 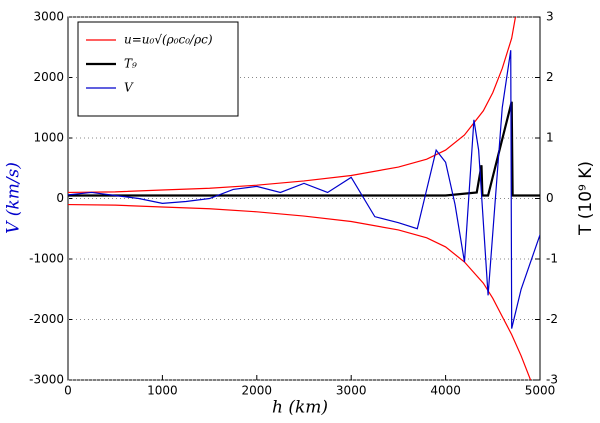 What do you see at coordinates (257, 391) in the screenshot?
I see `x-tick-label: 2000` at bounding box center [257, 391].